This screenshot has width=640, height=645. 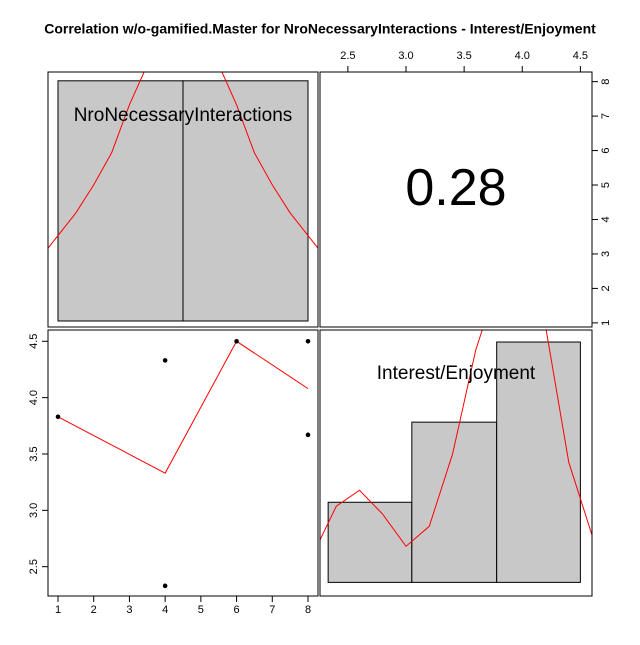 I want to click on y-tick-label: 3, so click(x=606, y=254).